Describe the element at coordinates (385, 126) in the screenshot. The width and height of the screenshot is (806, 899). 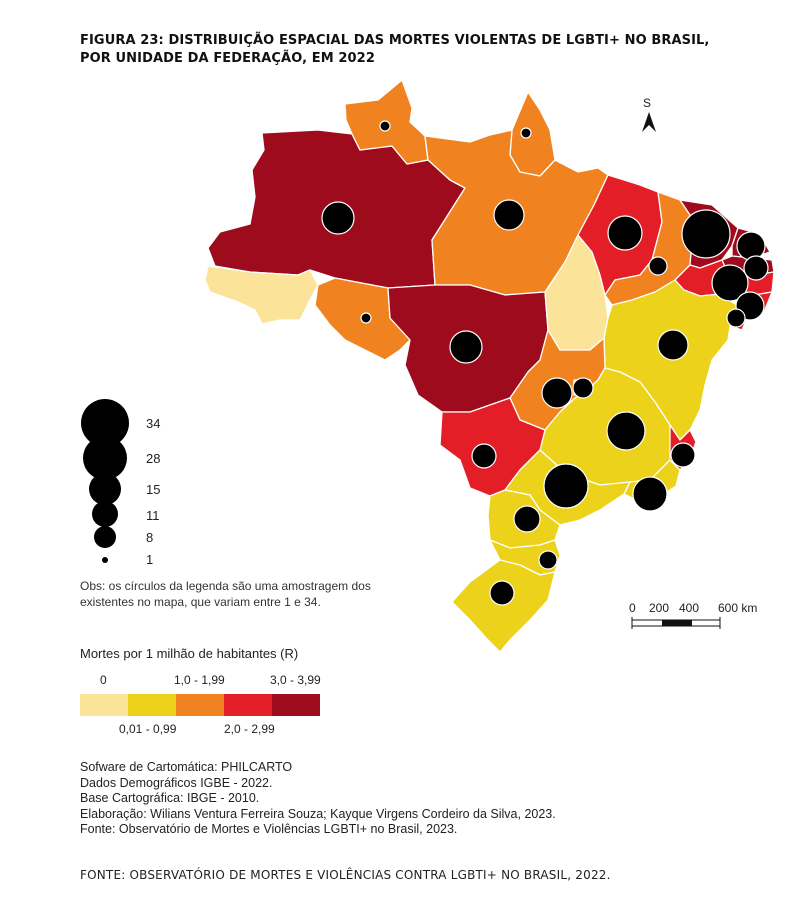
I see `circle-roraima` at that location.